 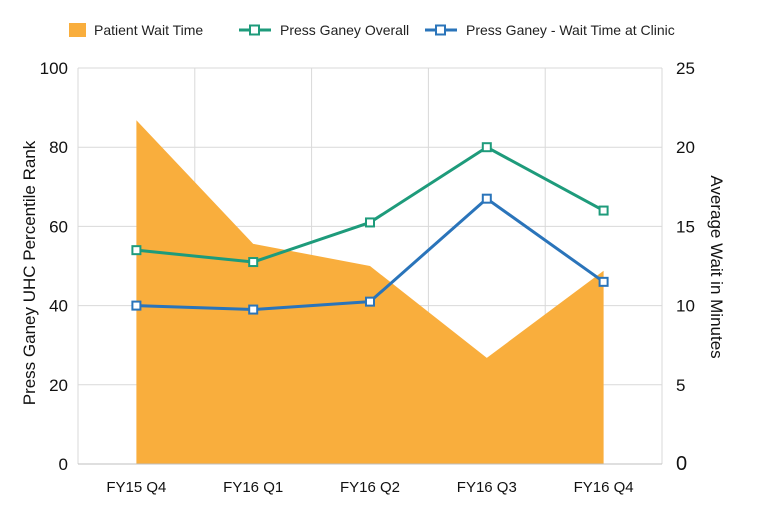 I want to click on y-right-tick-label: 20, so click(x=685, y=147).